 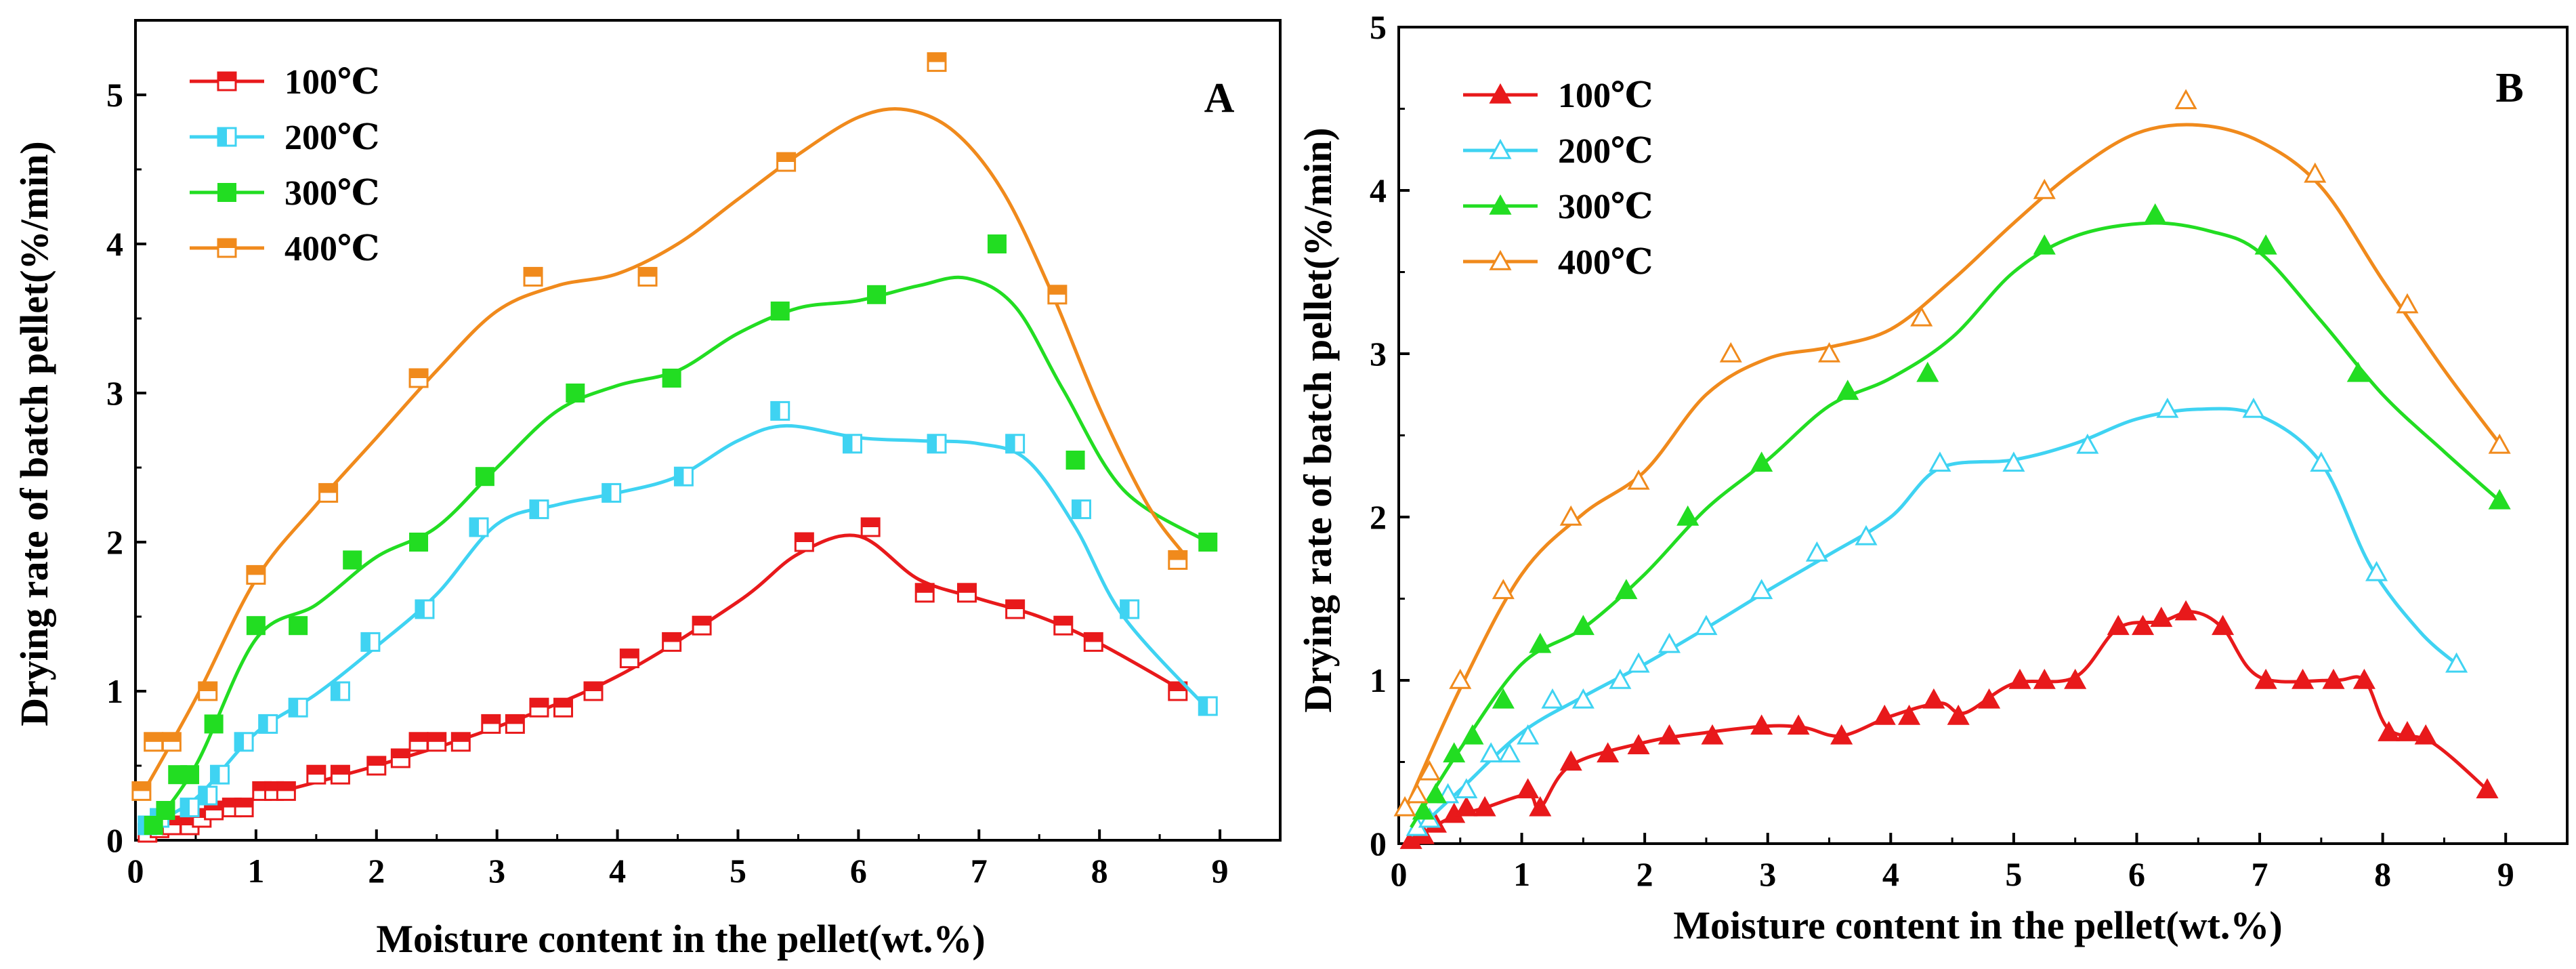 What do you see at coordinates (1220, 871) in the screenshot?
I see `x-tick-label-a: 9` at bounding box center [1220, 871].